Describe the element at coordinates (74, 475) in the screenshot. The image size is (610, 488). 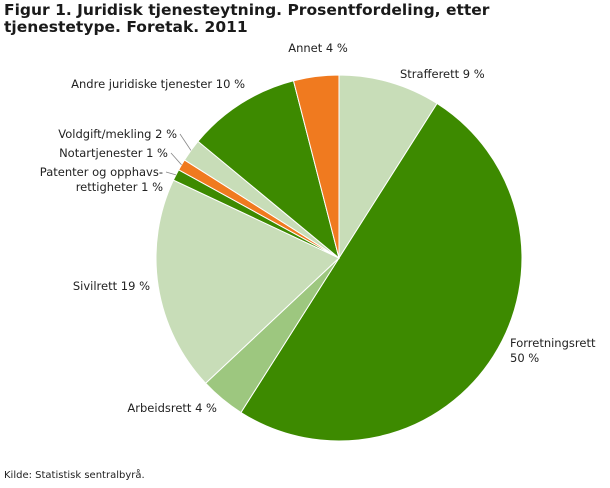
I see `source-note: Kilde: Statistisk sentralbyrå.` at that location.